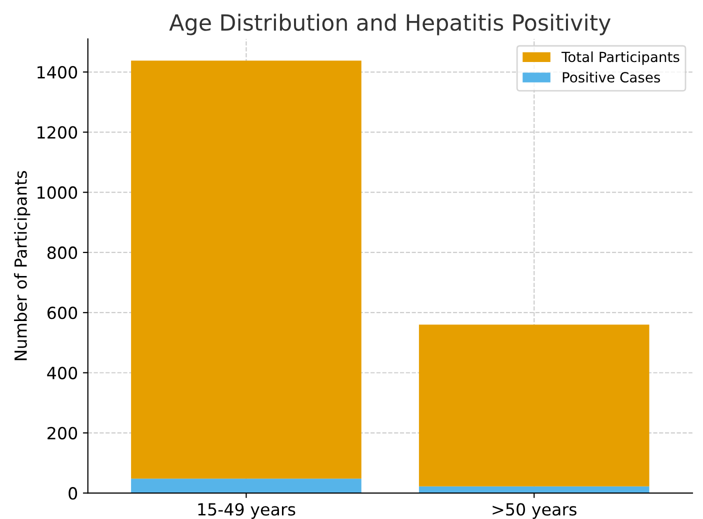 This screenshot has width=703, height=519. What do you see at coordinates (62, 373) in the screenshot?
I see `y-tick-label: 400` at bounding box center [62, 373].